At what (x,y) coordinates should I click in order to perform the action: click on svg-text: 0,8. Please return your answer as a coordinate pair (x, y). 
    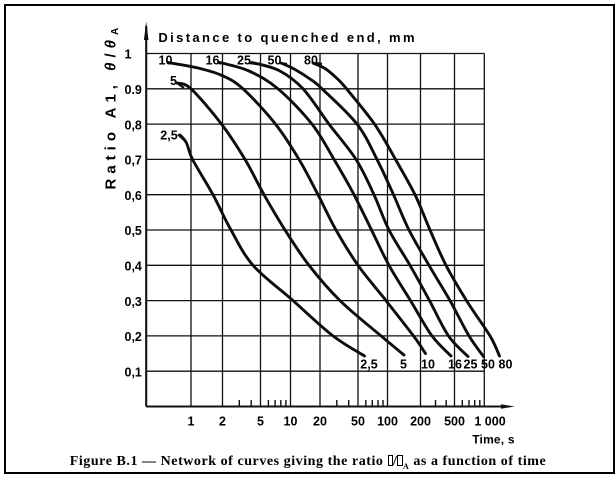
    Looking at the image, I should click on (133, 125).